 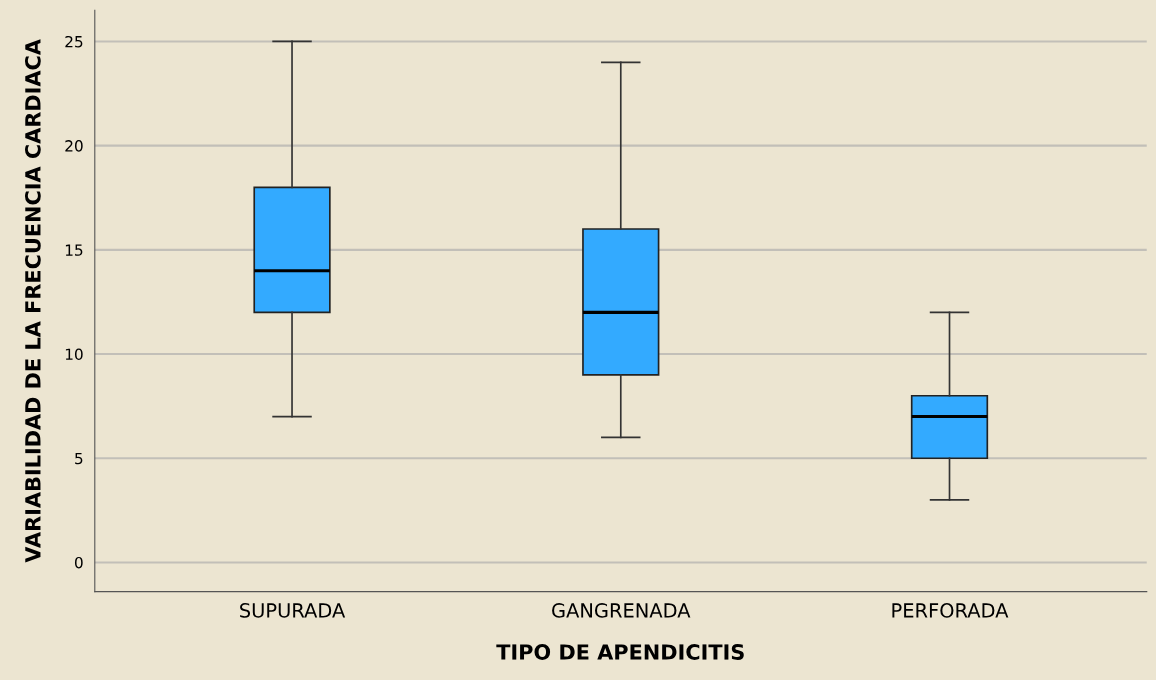 I want to click on x-tick-label: PERFORADA, so click(x=950, y=610).